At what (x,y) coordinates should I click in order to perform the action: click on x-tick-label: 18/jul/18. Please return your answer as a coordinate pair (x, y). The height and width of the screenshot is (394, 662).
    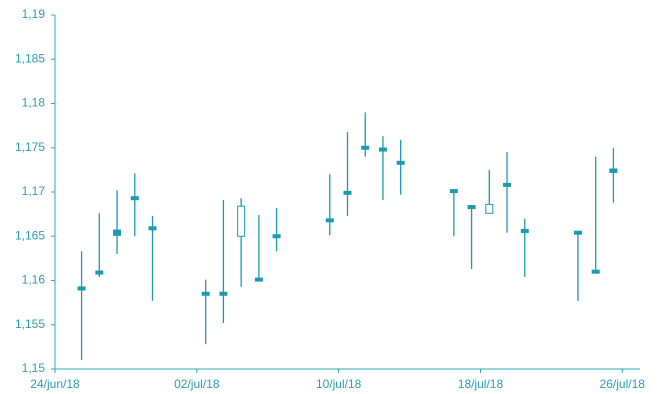
    Looking at the image, I should click on (481, 384).